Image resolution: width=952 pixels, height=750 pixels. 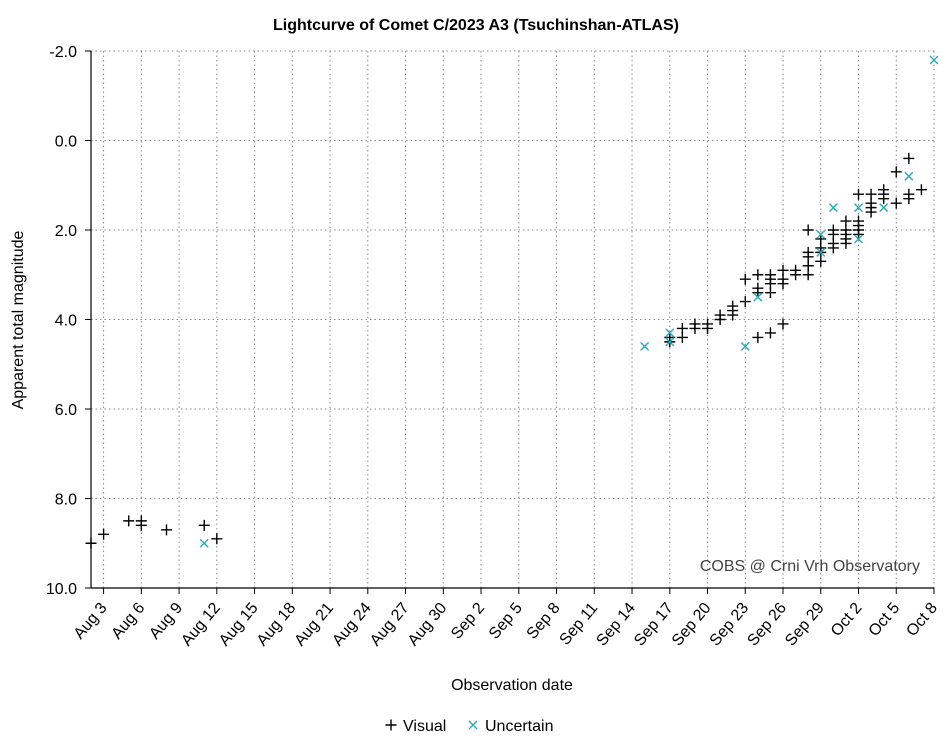 What do you see at coordinates (473, 725) in the screenshot?
I see `legend-uncertain-marker` at bounding box center [473, 725].